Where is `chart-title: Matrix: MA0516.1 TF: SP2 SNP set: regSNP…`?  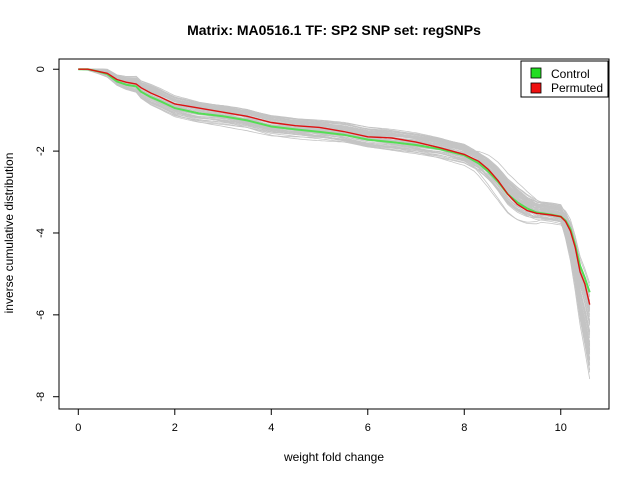 chart-title: Matrix: MA0516.1 TF: SP2 SNP set: regSNP… is located at coordinates (334, 30).